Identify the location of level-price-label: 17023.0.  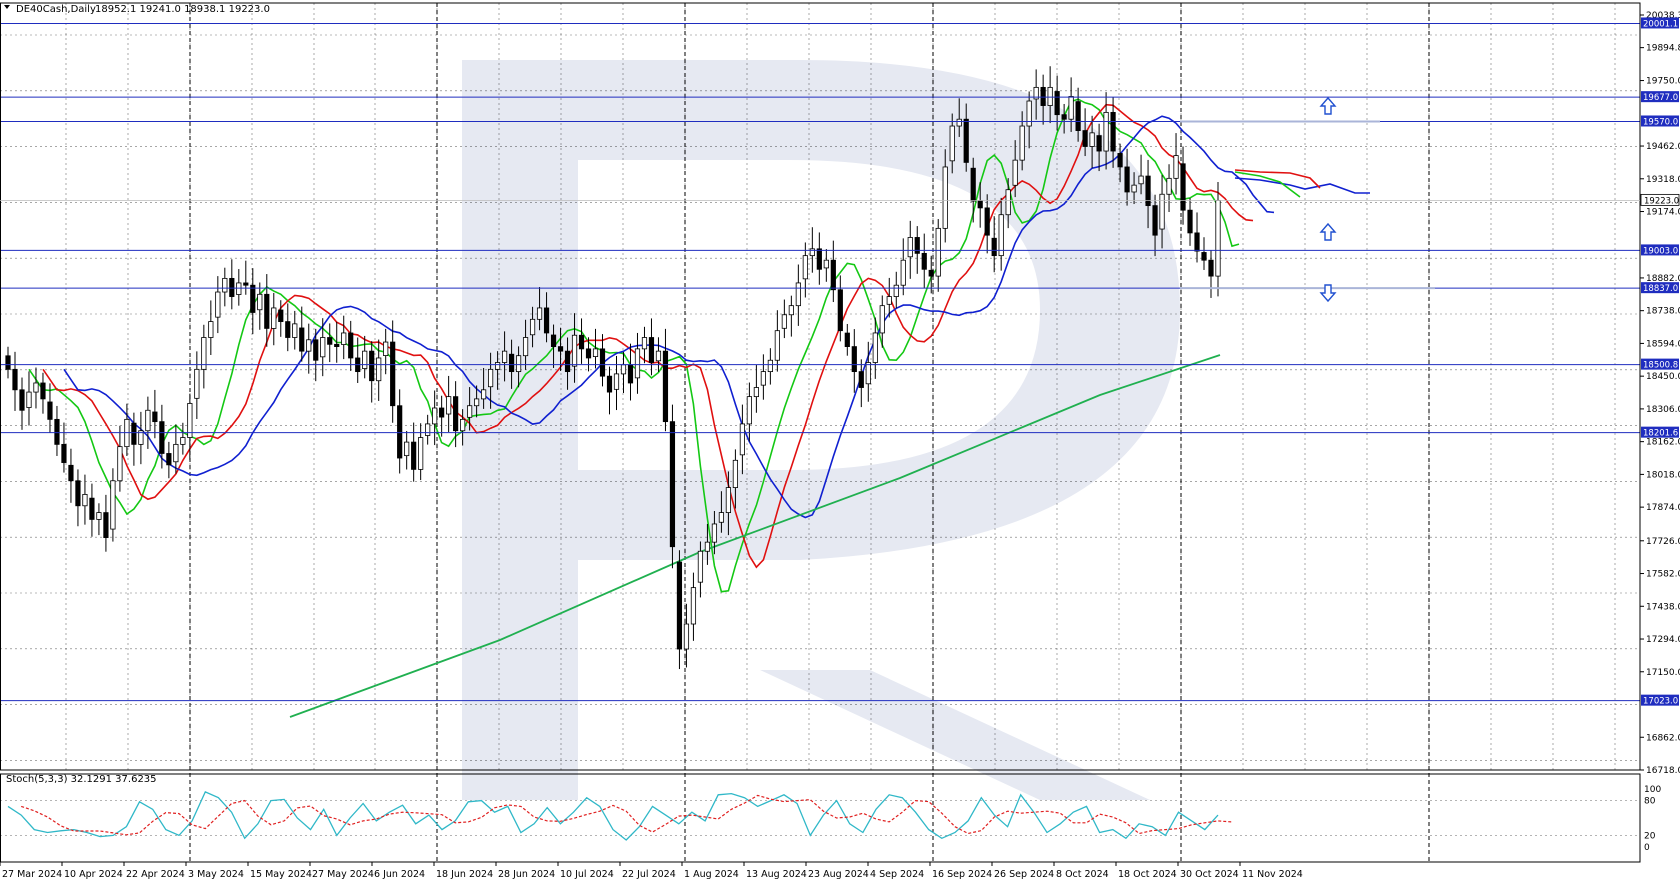
(1660, 702).